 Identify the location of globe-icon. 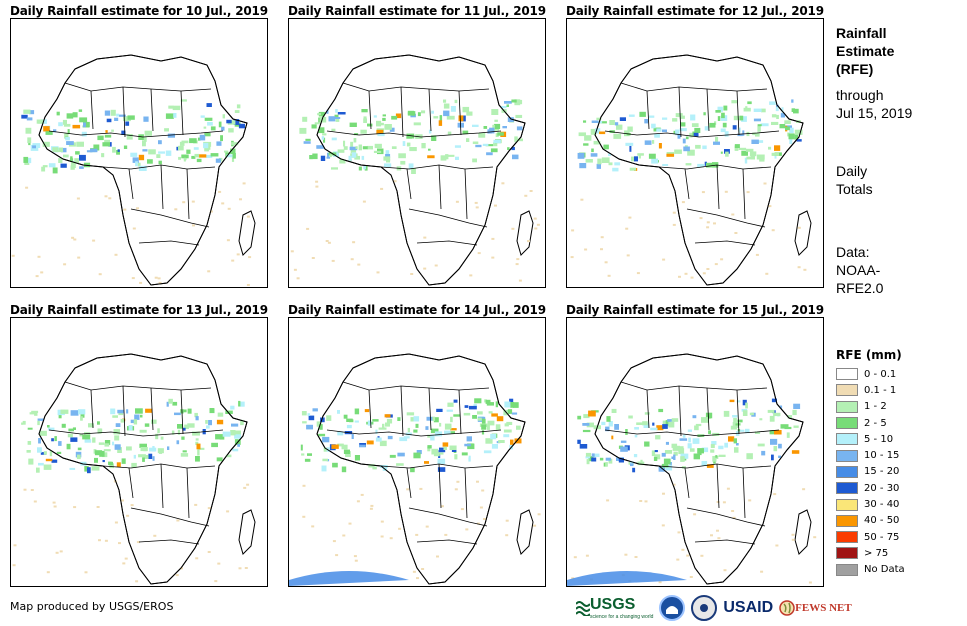
(787, 608).